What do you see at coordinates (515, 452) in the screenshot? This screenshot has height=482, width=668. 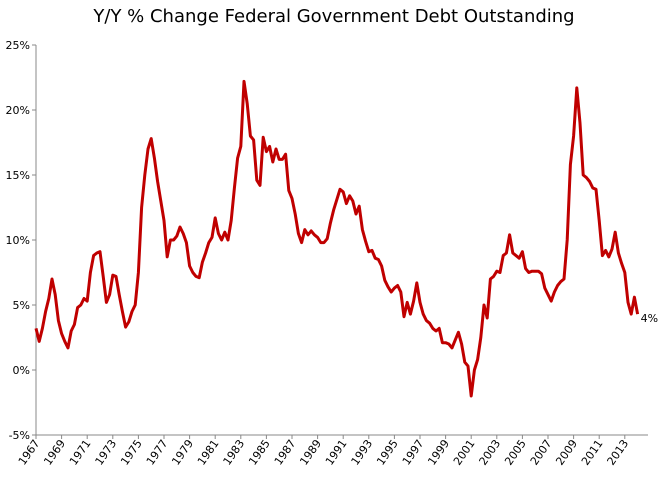 I see `x-tick-label: 2005` at bounding box center [515, 452].